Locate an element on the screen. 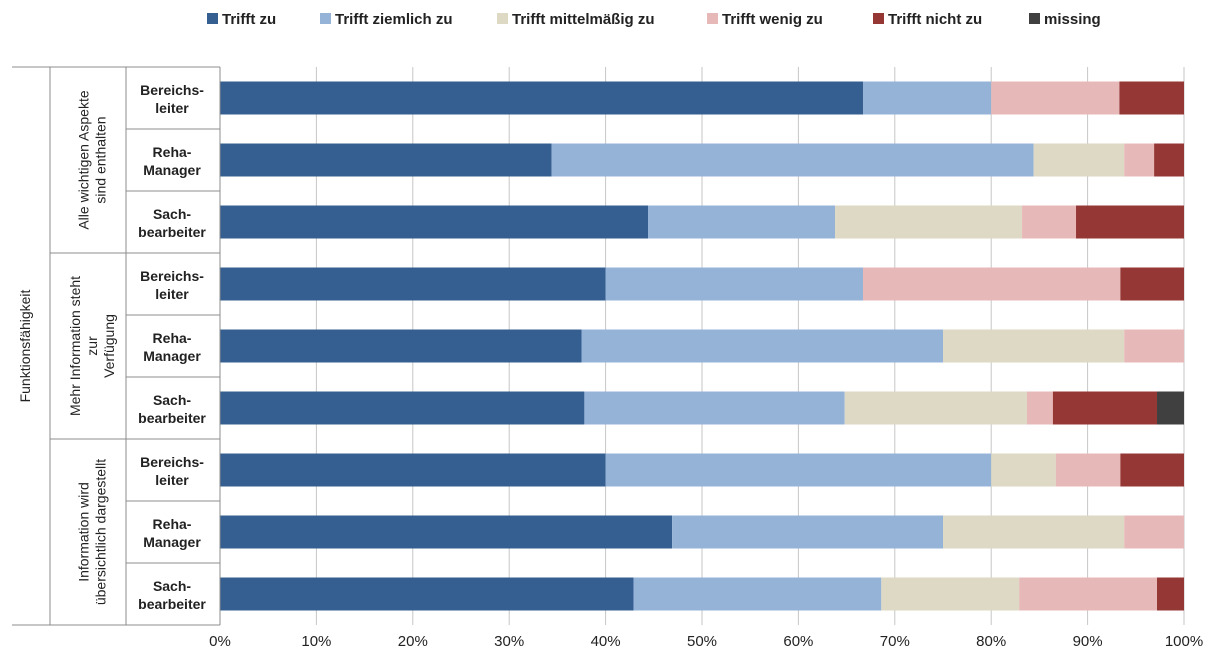 This screenshot has height=663, width=1219. x-tick-label: 80% is located at coordinates (991, 641).